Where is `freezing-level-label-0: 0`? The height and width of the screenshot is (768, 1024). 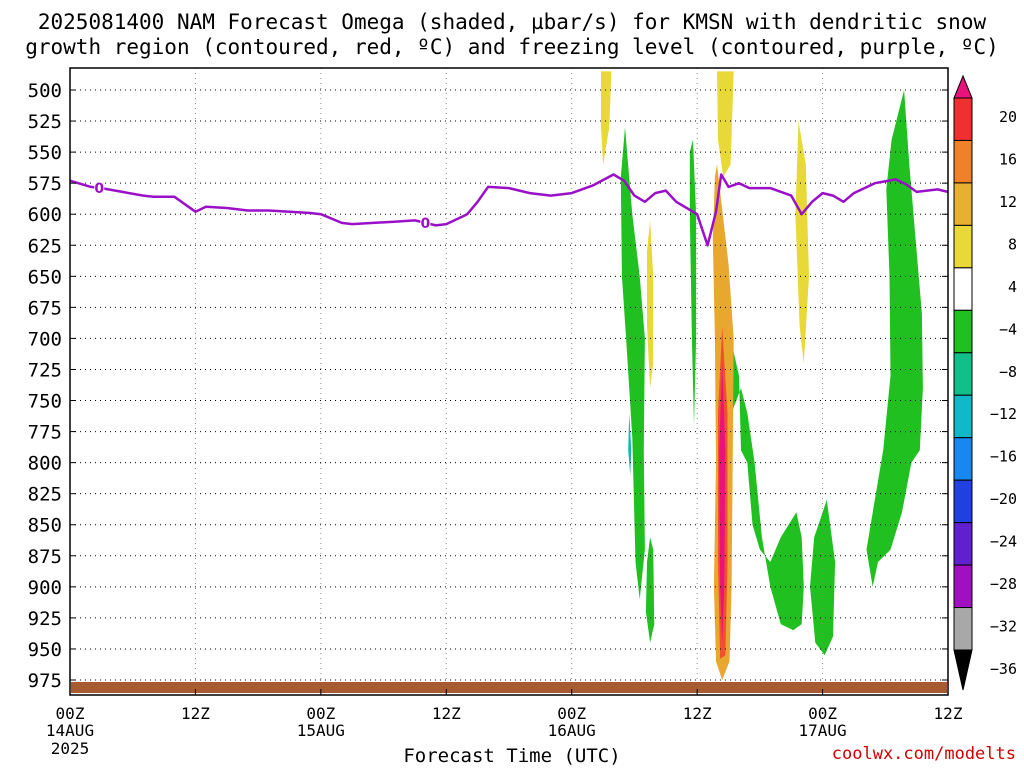
freezing-level-label-0: 0 is located at coordinates (99, 189).